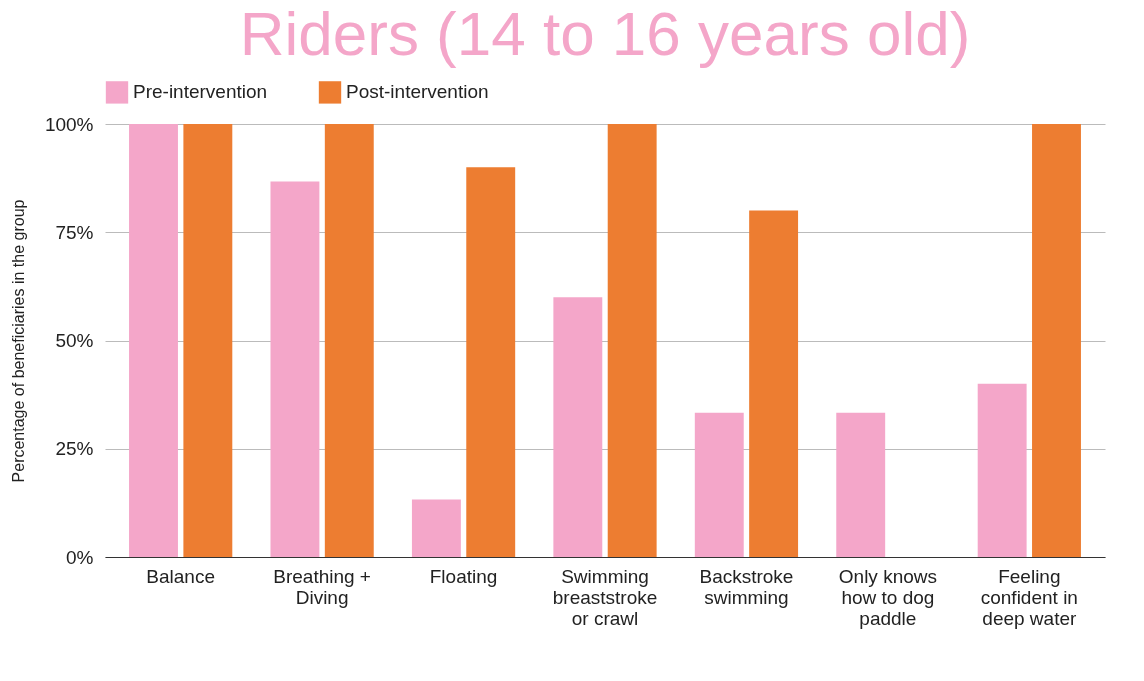  Describe the element at coordinates (18, 341) in the screenshot. I see `y-axis-title: Percentage of beneficiaries in the group` at that location.